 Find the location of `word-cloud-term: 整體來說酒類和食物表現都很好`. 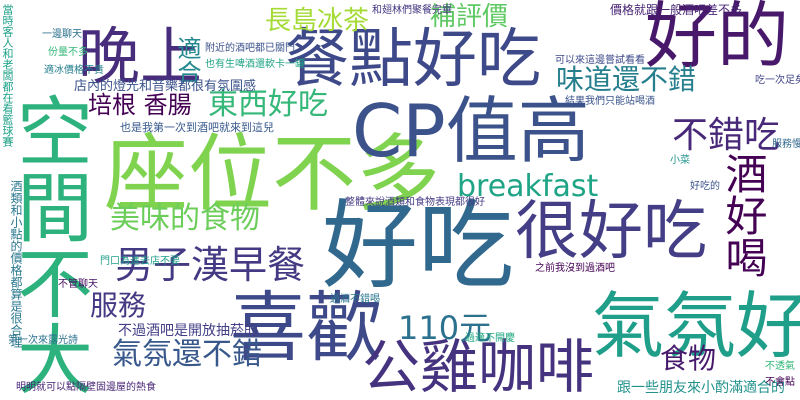

word-cloud-term: 整體來說酒類和食物表現都很好 is located at coordinates (415, 202).